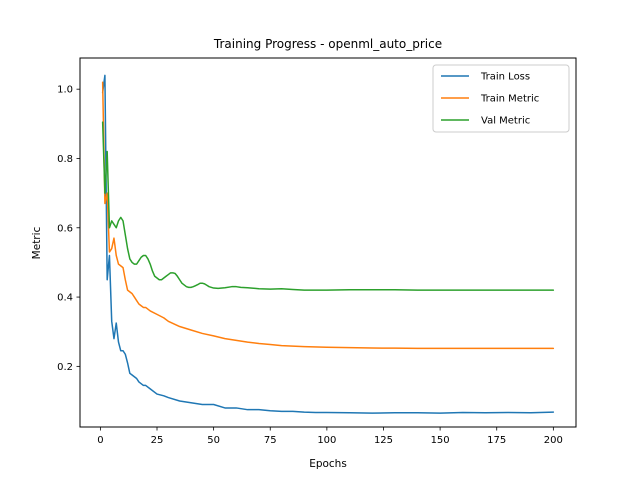  What do you see at coordinates (65, 298) in the screenshot?
I see `y-tick-label: 0.4` at bounding box center [65, 298].